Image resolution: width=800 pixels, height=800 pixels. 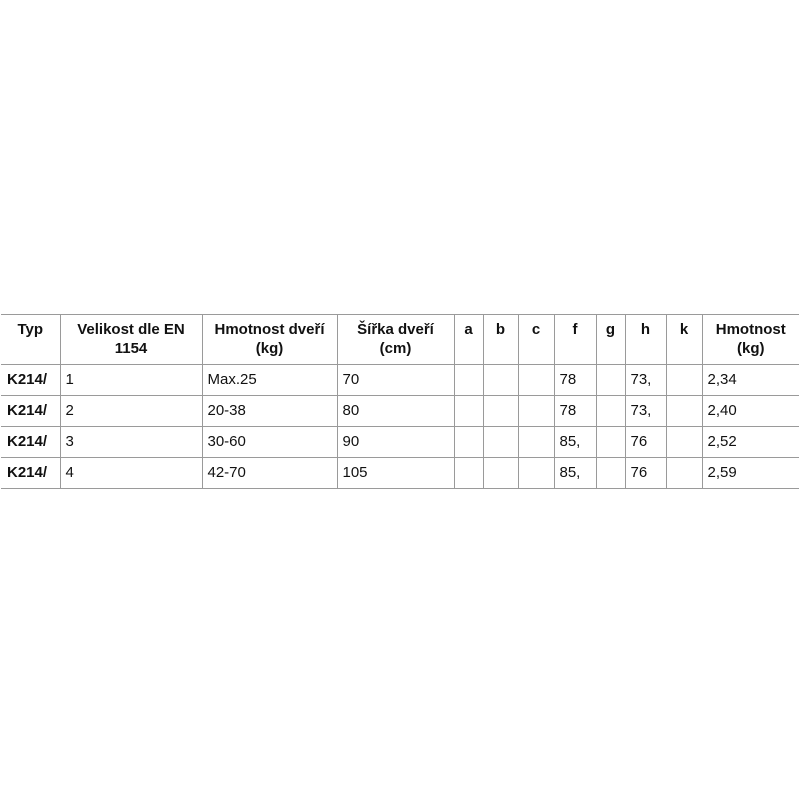 I want to click on table-row: K214/3 30-60 90 85, 76 2,52, so click(x=400, y=442).